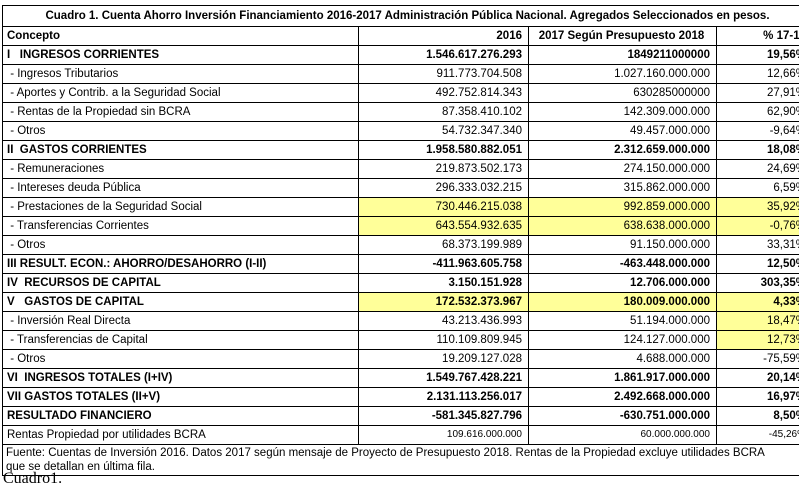 The width and height of the screenshot is (800, 491). I want to click on cell-concepto: V GASTOS DE CAPITAL, so click(180, 302).